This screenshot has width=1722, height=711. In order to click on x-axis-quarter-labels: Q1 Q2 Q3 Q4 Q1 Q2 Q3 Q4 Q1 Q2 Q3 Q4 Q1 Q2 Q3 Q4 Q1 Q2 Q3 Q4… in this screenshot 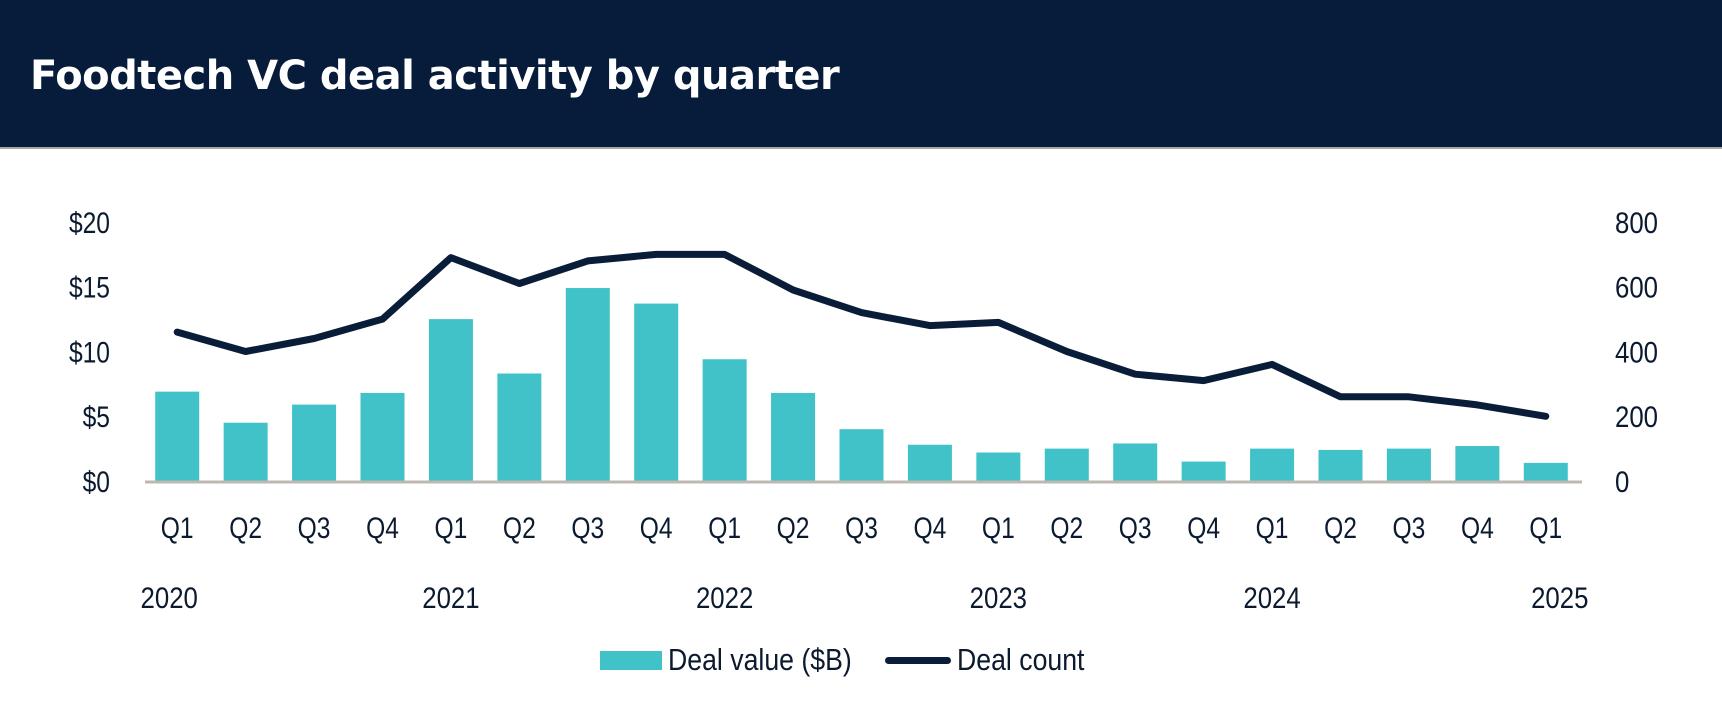, I will do `click(861, 528)`.